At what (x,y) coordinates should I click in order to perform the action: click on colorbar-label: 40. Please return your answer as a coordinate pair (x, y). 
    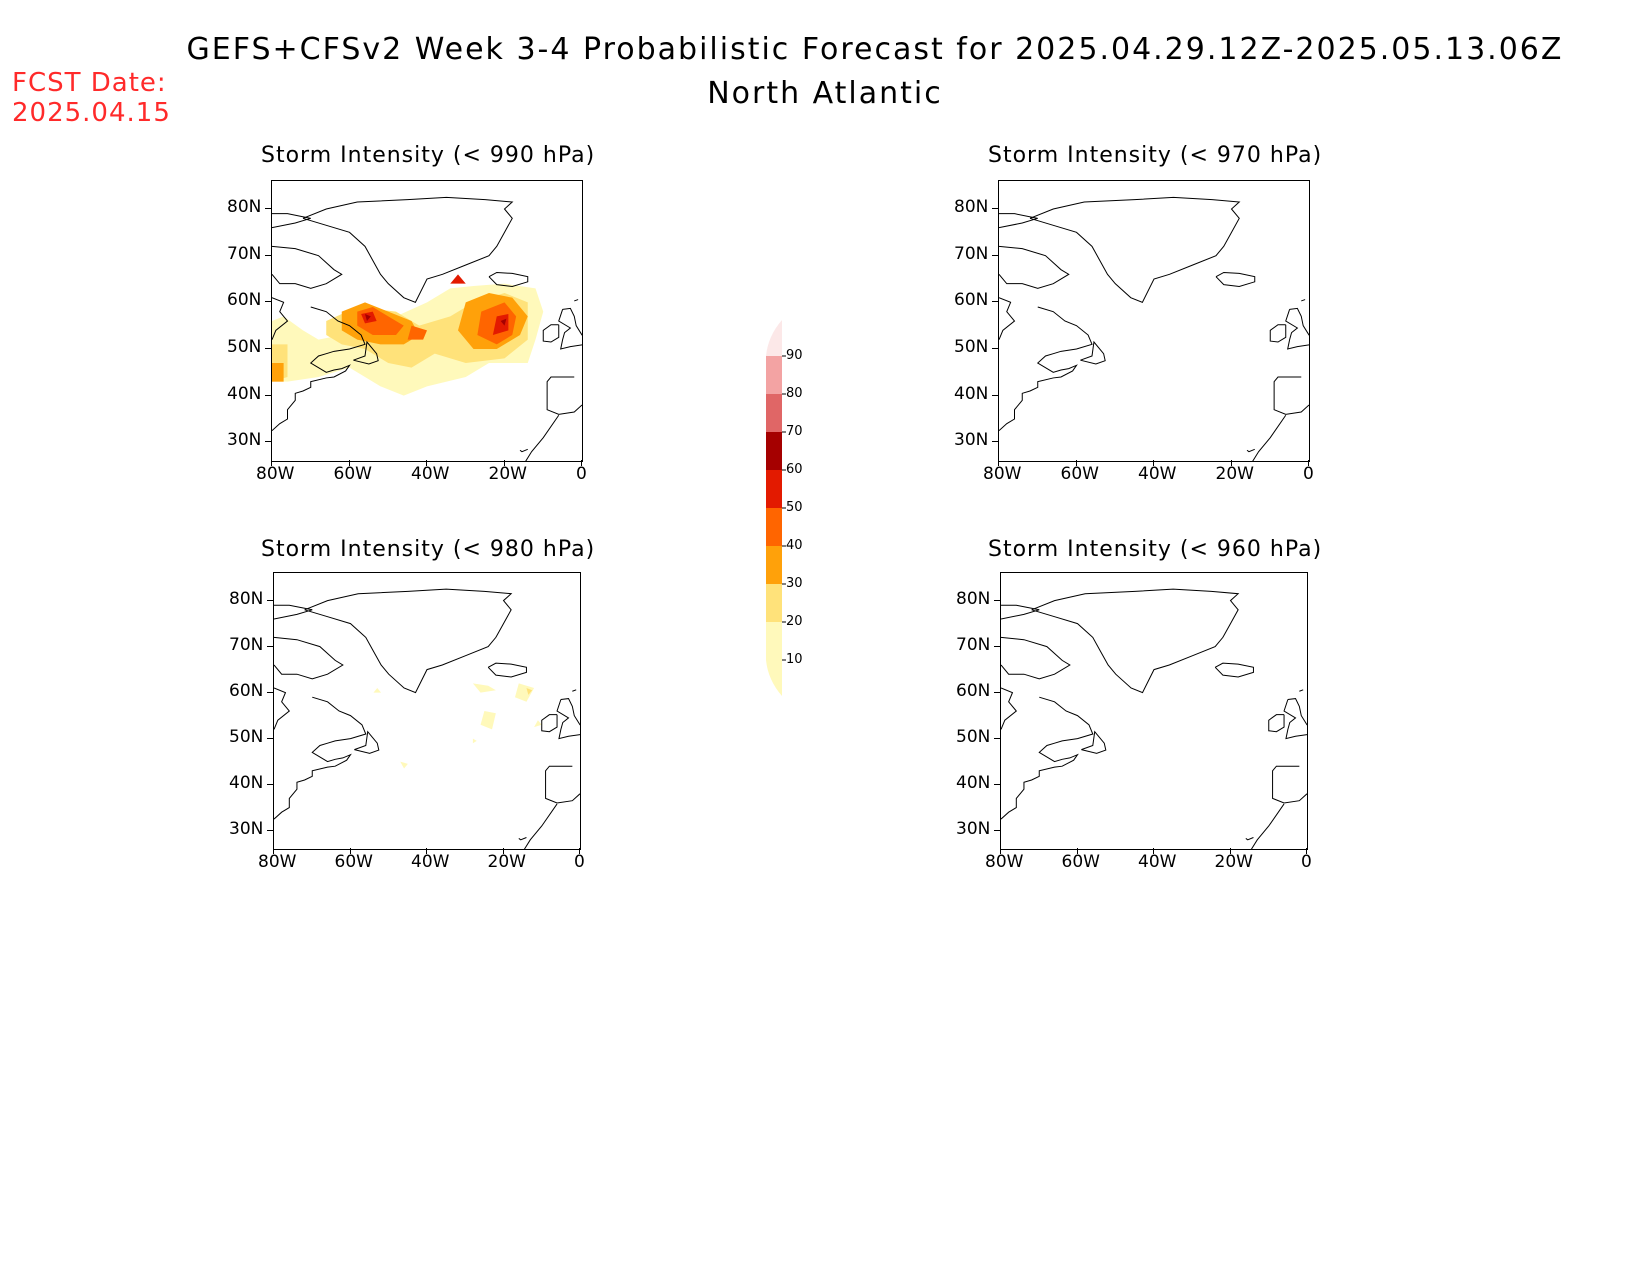
    Looking at the image, I should click on (794, 545).